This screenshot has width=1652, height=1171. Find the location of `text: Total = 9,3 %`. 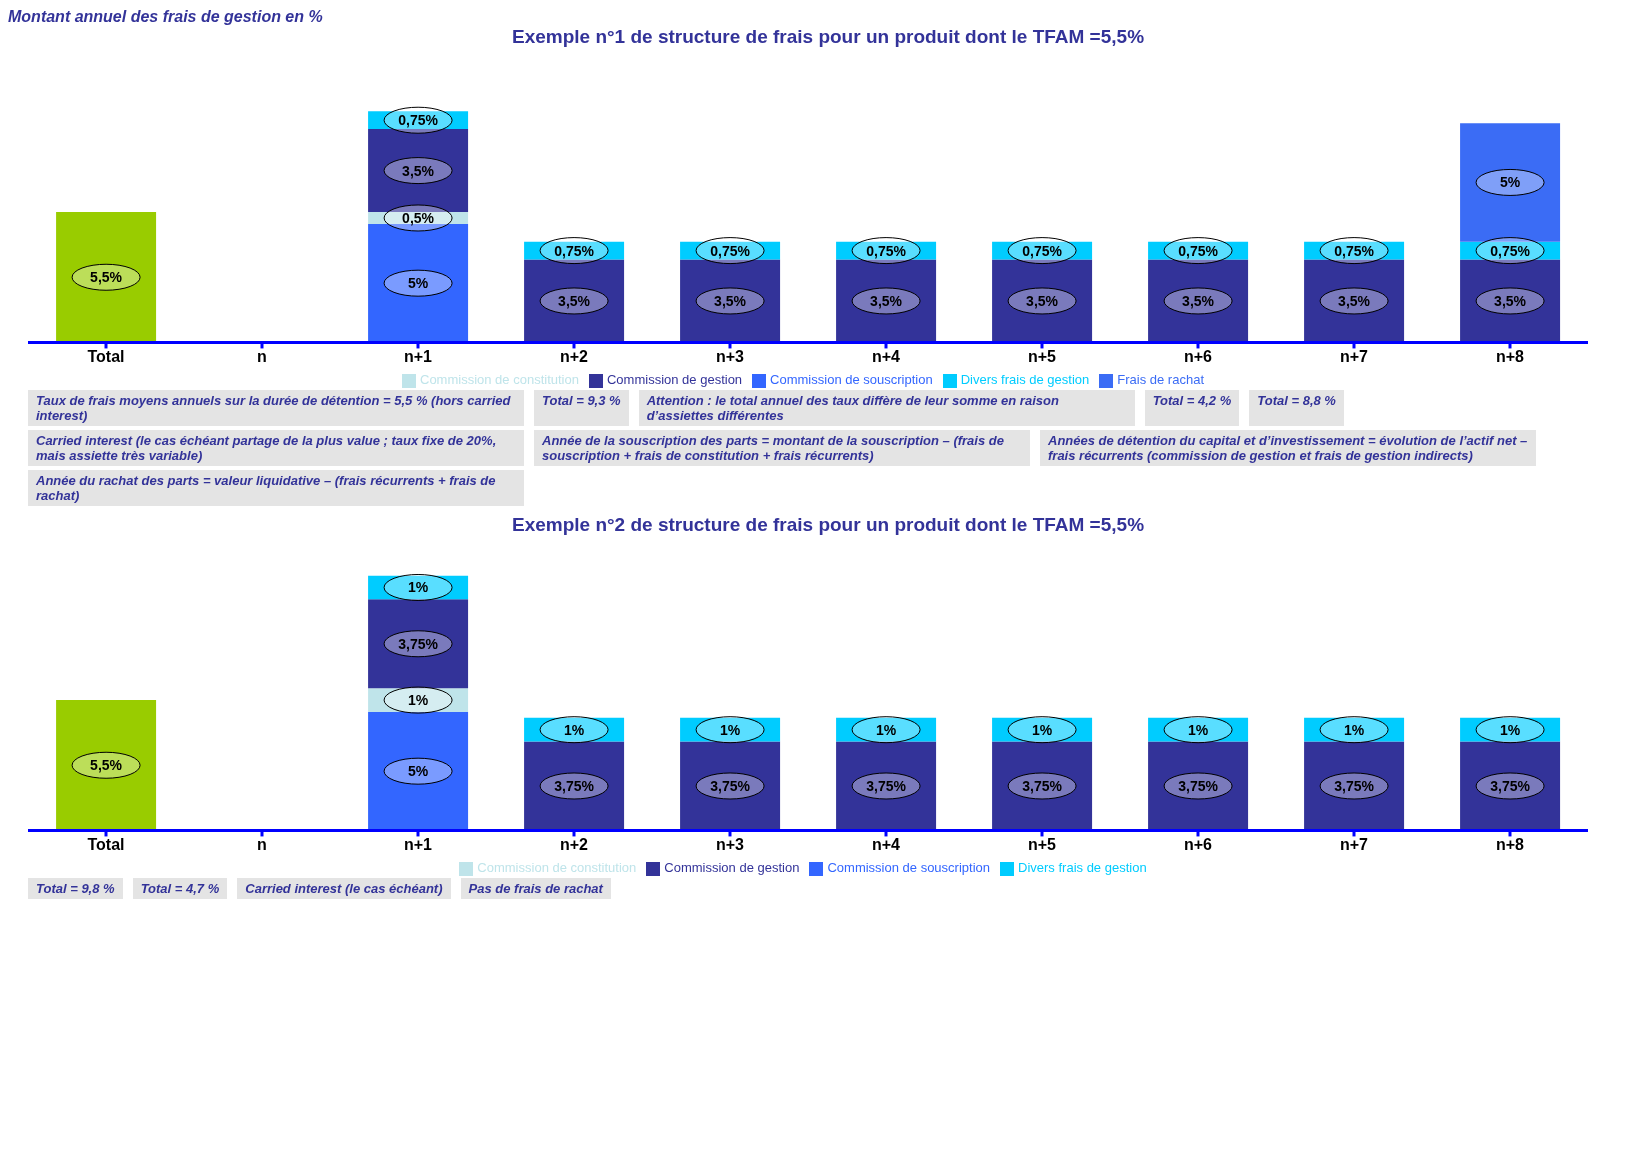

text: Total = 9,3 % is located at coordinates (581, 408).